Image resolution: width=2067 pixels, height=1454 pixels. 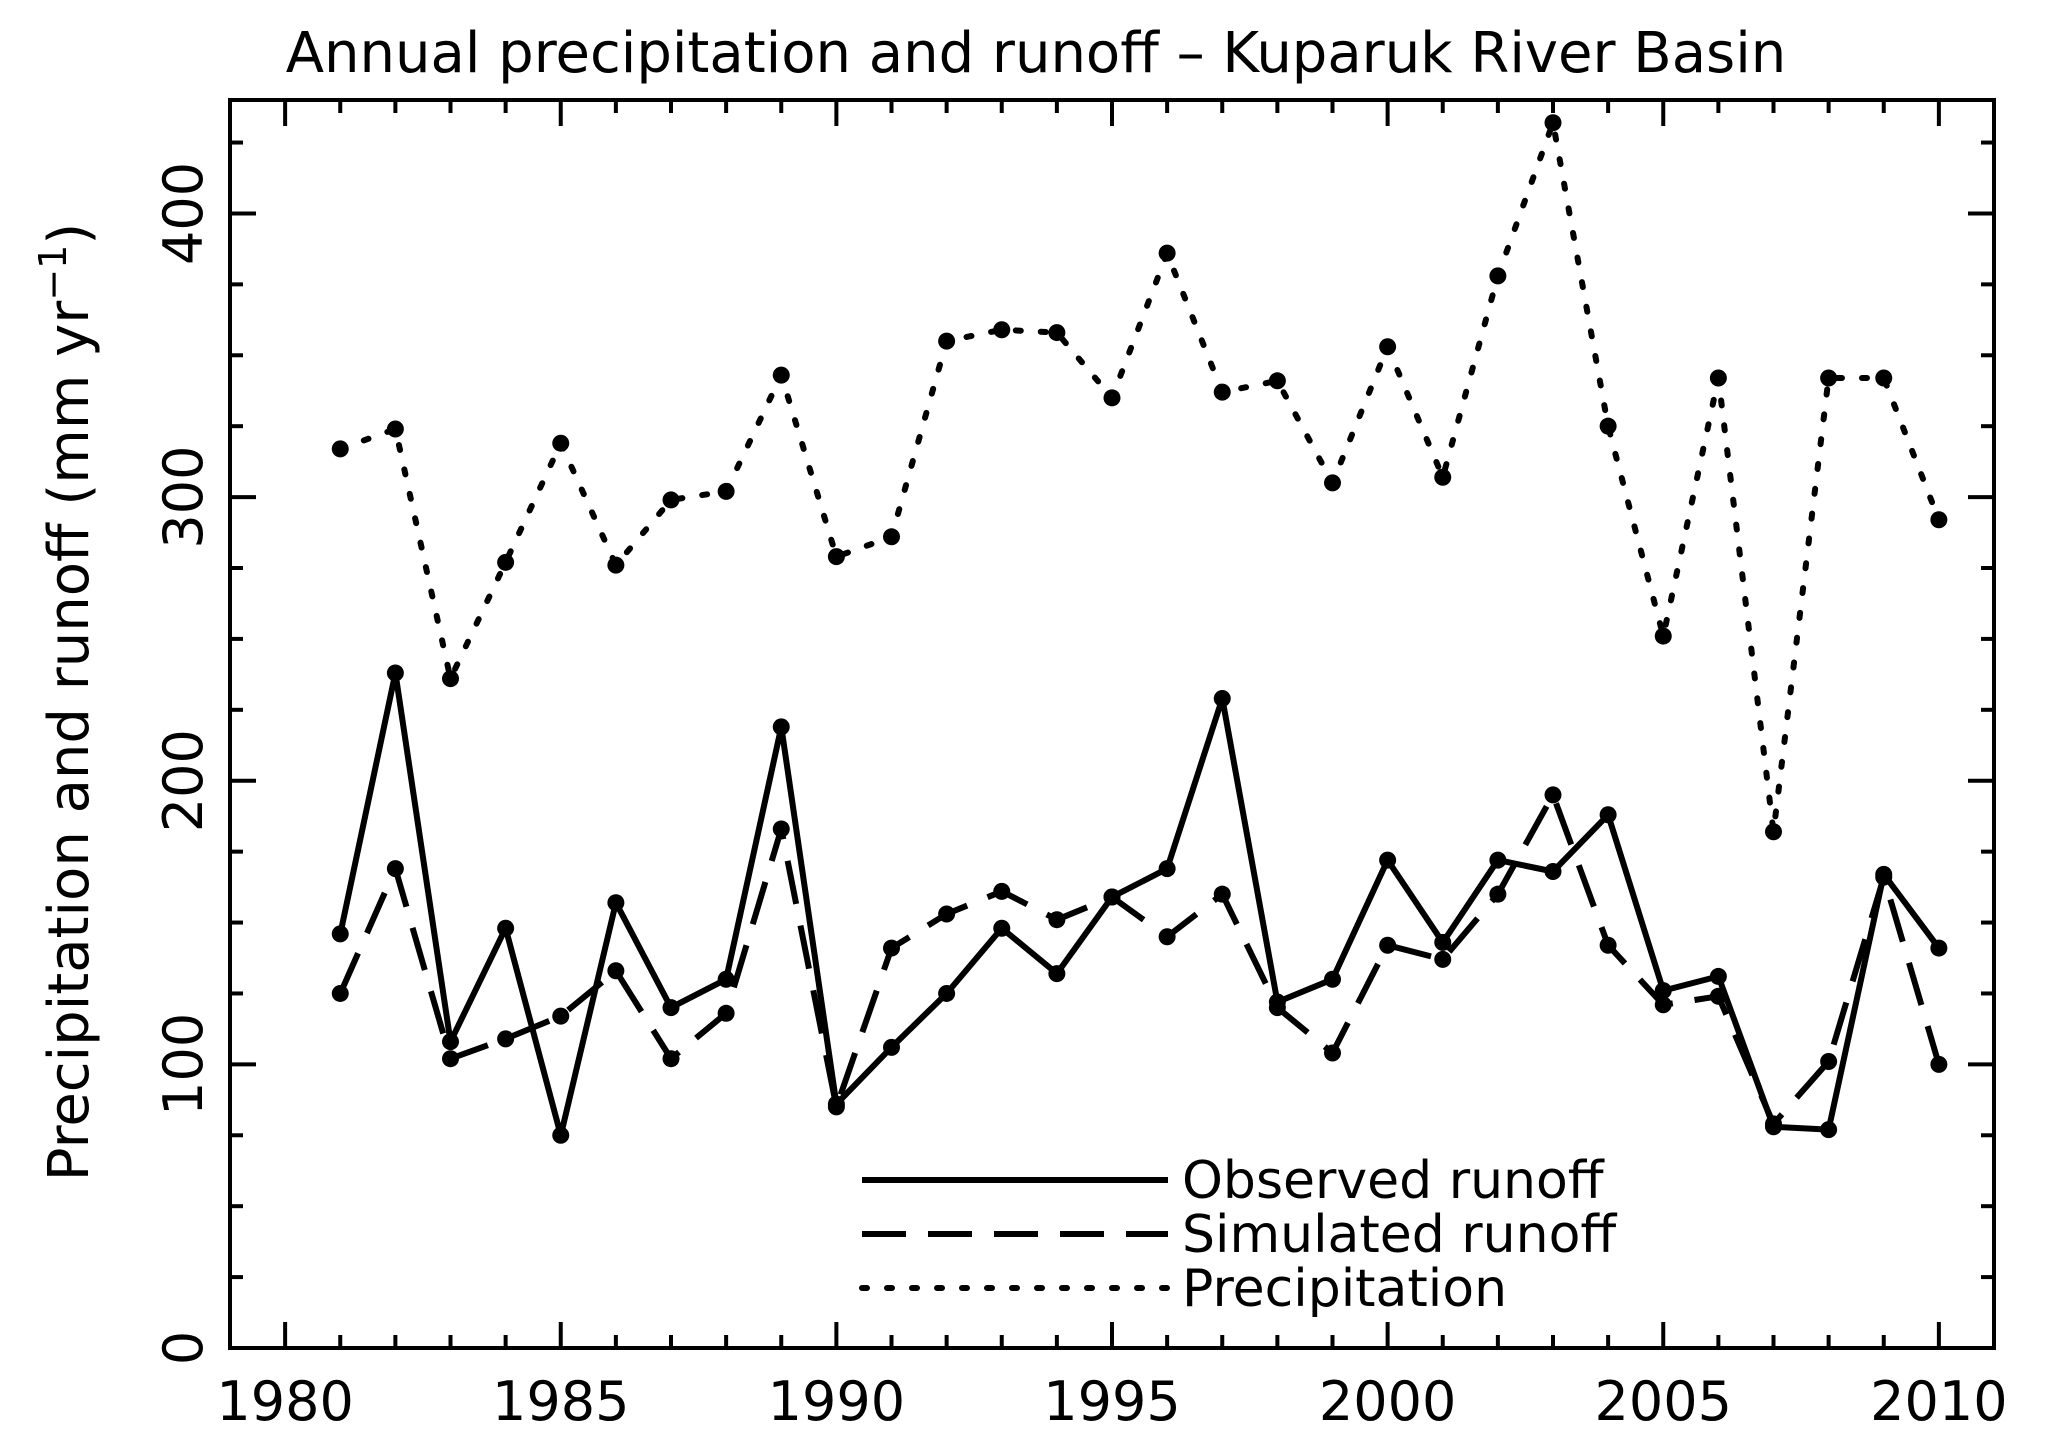 I want to click on x-tick-label: 2005, so click(x=1663, y=1401).